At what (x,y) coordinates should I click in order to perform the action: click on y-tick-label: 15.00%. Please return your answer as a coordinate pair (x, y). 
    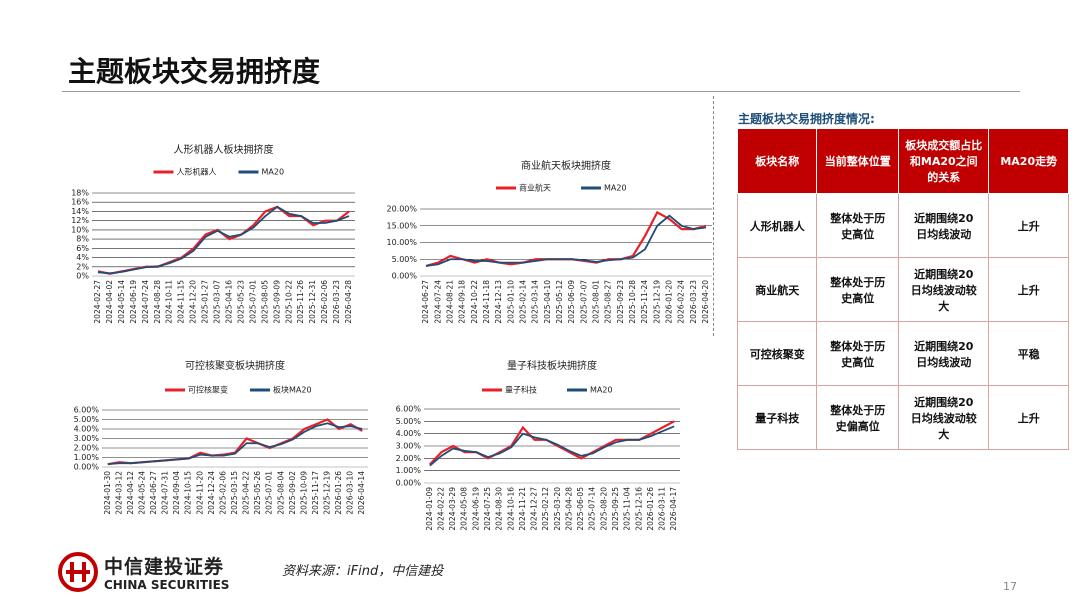
    Looking at the image, I should click on (401, 225).